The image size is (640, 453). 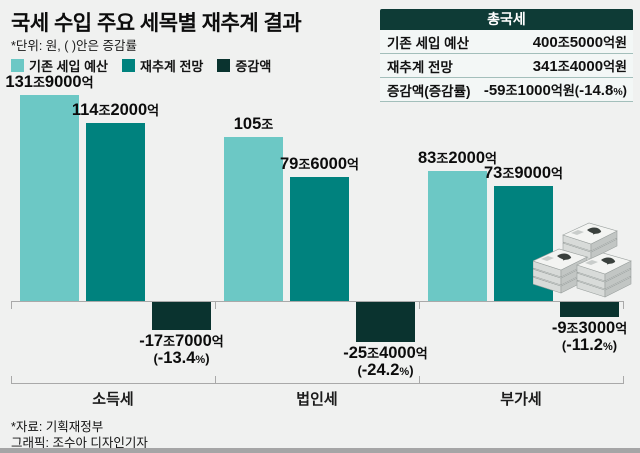 I want to click on table-row-value: 341조4000억원, so click(x=579, y=66).